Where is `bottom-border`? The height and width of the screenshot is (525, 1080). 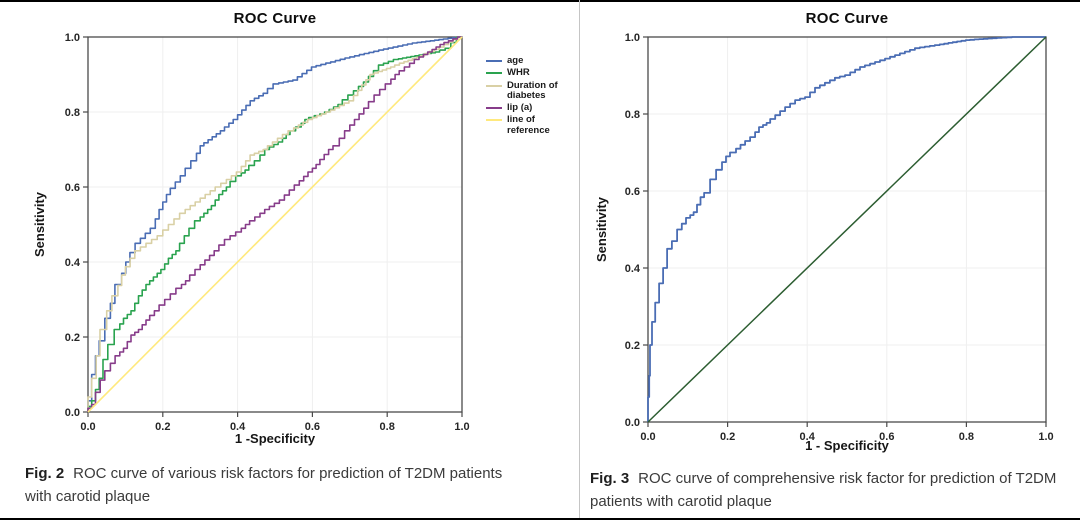
bottom-border is located at coordinates (540, 519).